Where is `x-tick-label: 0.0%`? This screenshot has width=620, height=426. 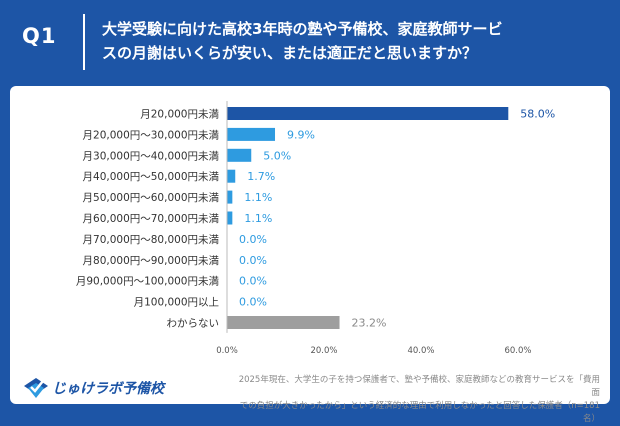 x-tick-label: 0.0% is located at coordinates (227, 351).